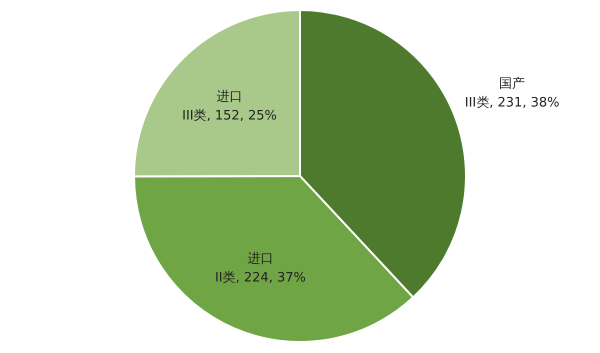  I want to click on slice-label: 国产 III类, 231, 38%, so click(512, 93).